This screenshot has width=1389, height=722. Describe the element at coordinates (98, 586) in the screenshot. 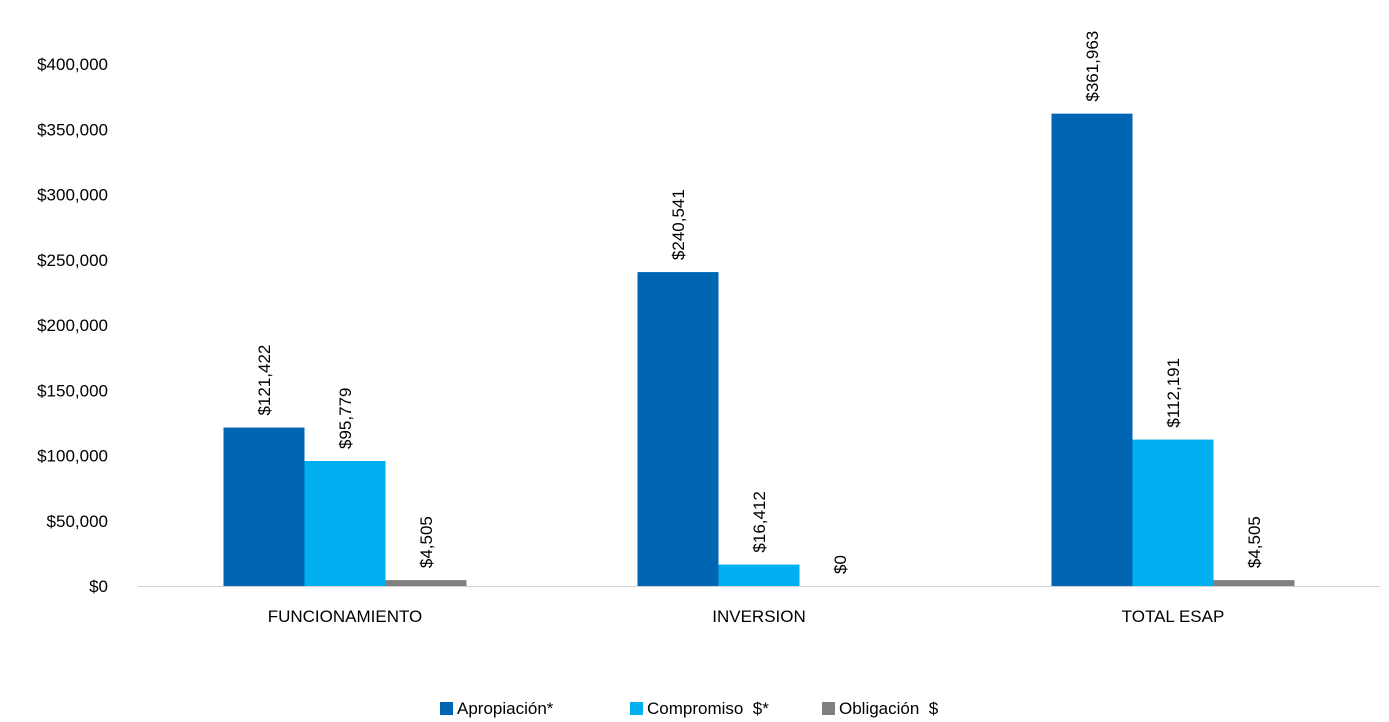

I see `y-tick-label: $0` at that location.